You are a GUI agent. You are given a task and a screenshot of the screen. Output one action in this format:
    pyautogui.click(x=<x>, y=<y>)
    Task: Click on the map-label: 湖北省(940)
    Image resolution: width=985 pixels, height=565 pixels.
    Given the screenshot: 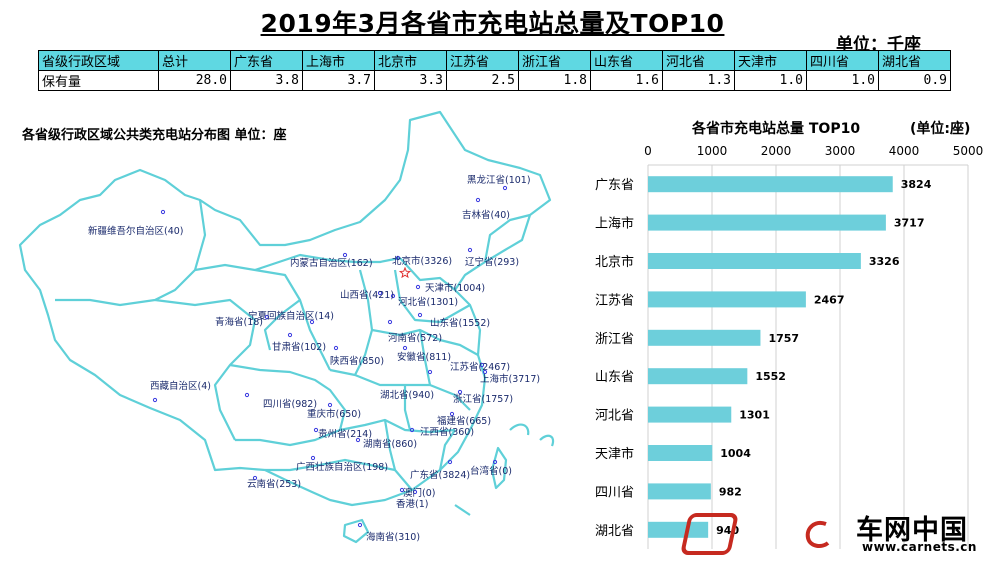 What is the action you would take?
    pyautogui.click(x=407, y=395)
    